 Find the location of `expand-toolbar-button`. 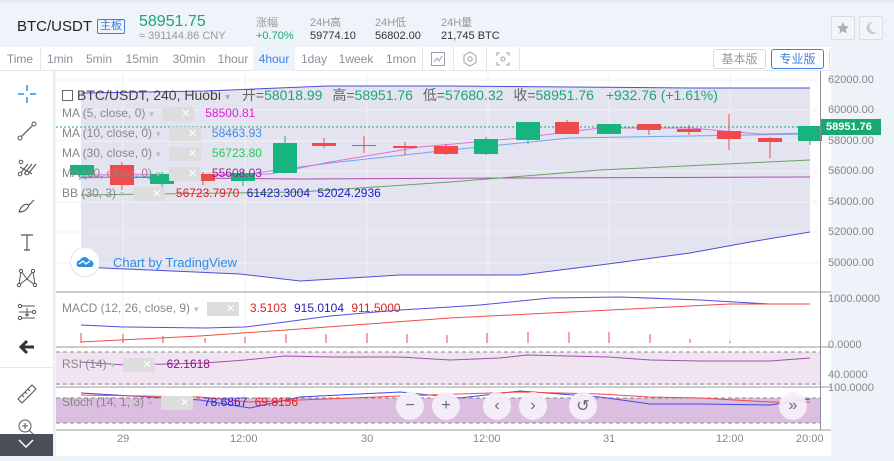

expand-toolbar-button is located at coordinates (26, 445).